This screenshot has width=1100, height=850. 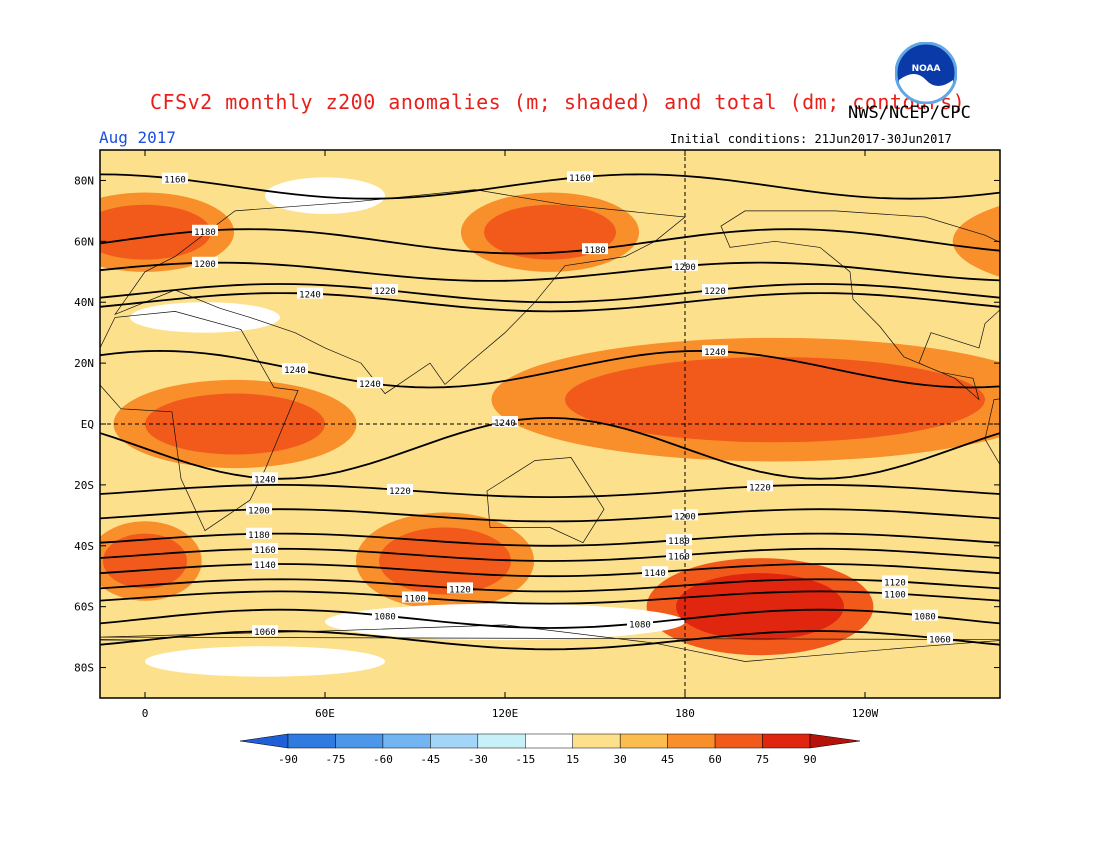 I want to click on colorbar-label: 60, so click(x=714, y=759).